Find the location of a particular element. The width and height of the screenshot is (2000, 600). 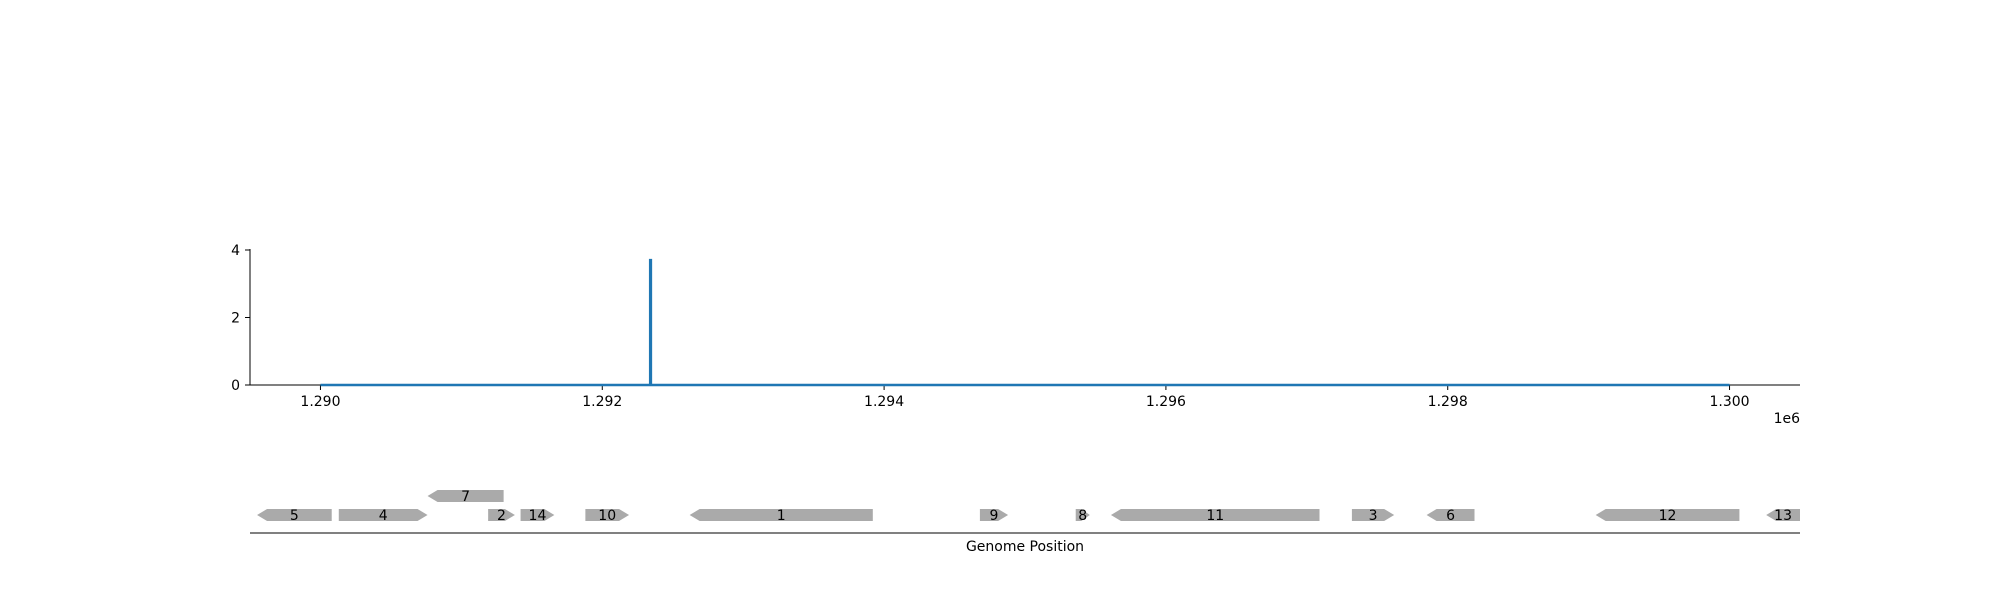

gene-label: 9 is located at coordinates (994, 516).